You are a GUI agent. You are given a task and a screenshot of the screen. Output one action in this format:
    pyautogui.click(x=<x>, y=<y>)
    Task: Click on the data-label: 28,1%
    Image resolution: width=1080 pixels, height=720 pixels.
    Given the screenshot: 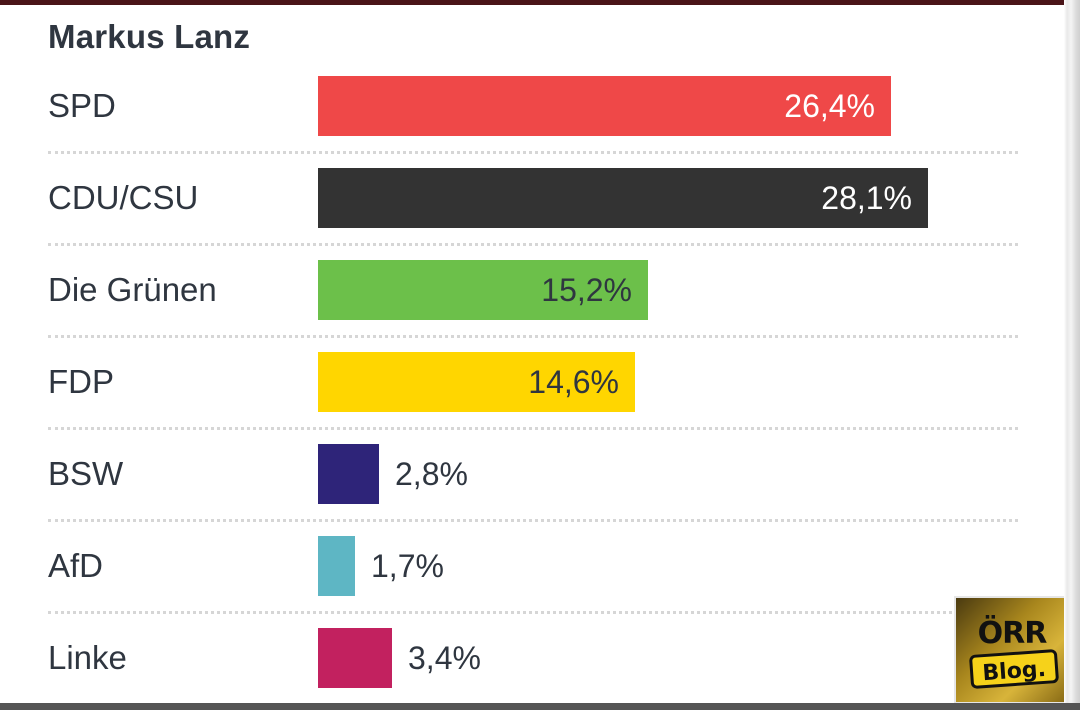 What is the action you would take?
    pyautogui.click(x=866, y=198)
    